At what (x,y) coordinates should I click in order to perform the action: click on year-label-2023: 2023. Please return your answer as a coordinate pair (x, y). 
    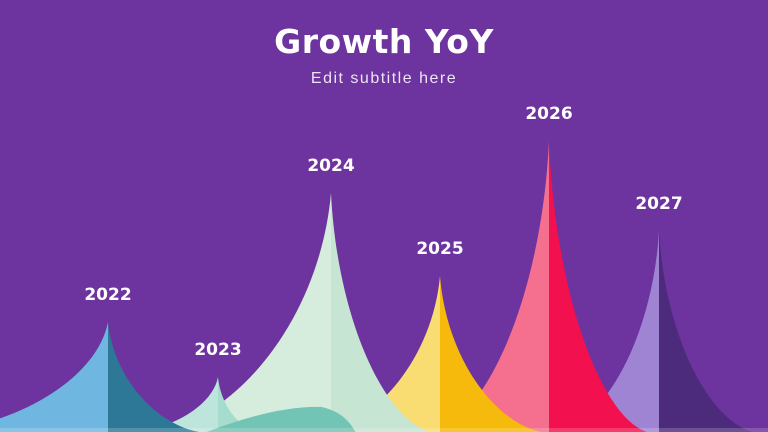
    Looking at the image, I should click on (218, 350).